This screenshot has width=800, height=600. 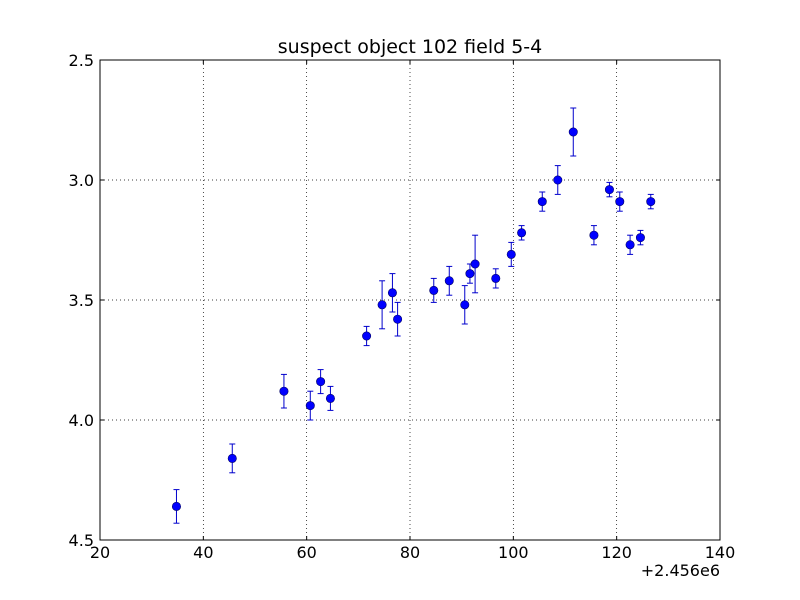 I want to click on x-tick-label: 120, so click(x=616, y=552).